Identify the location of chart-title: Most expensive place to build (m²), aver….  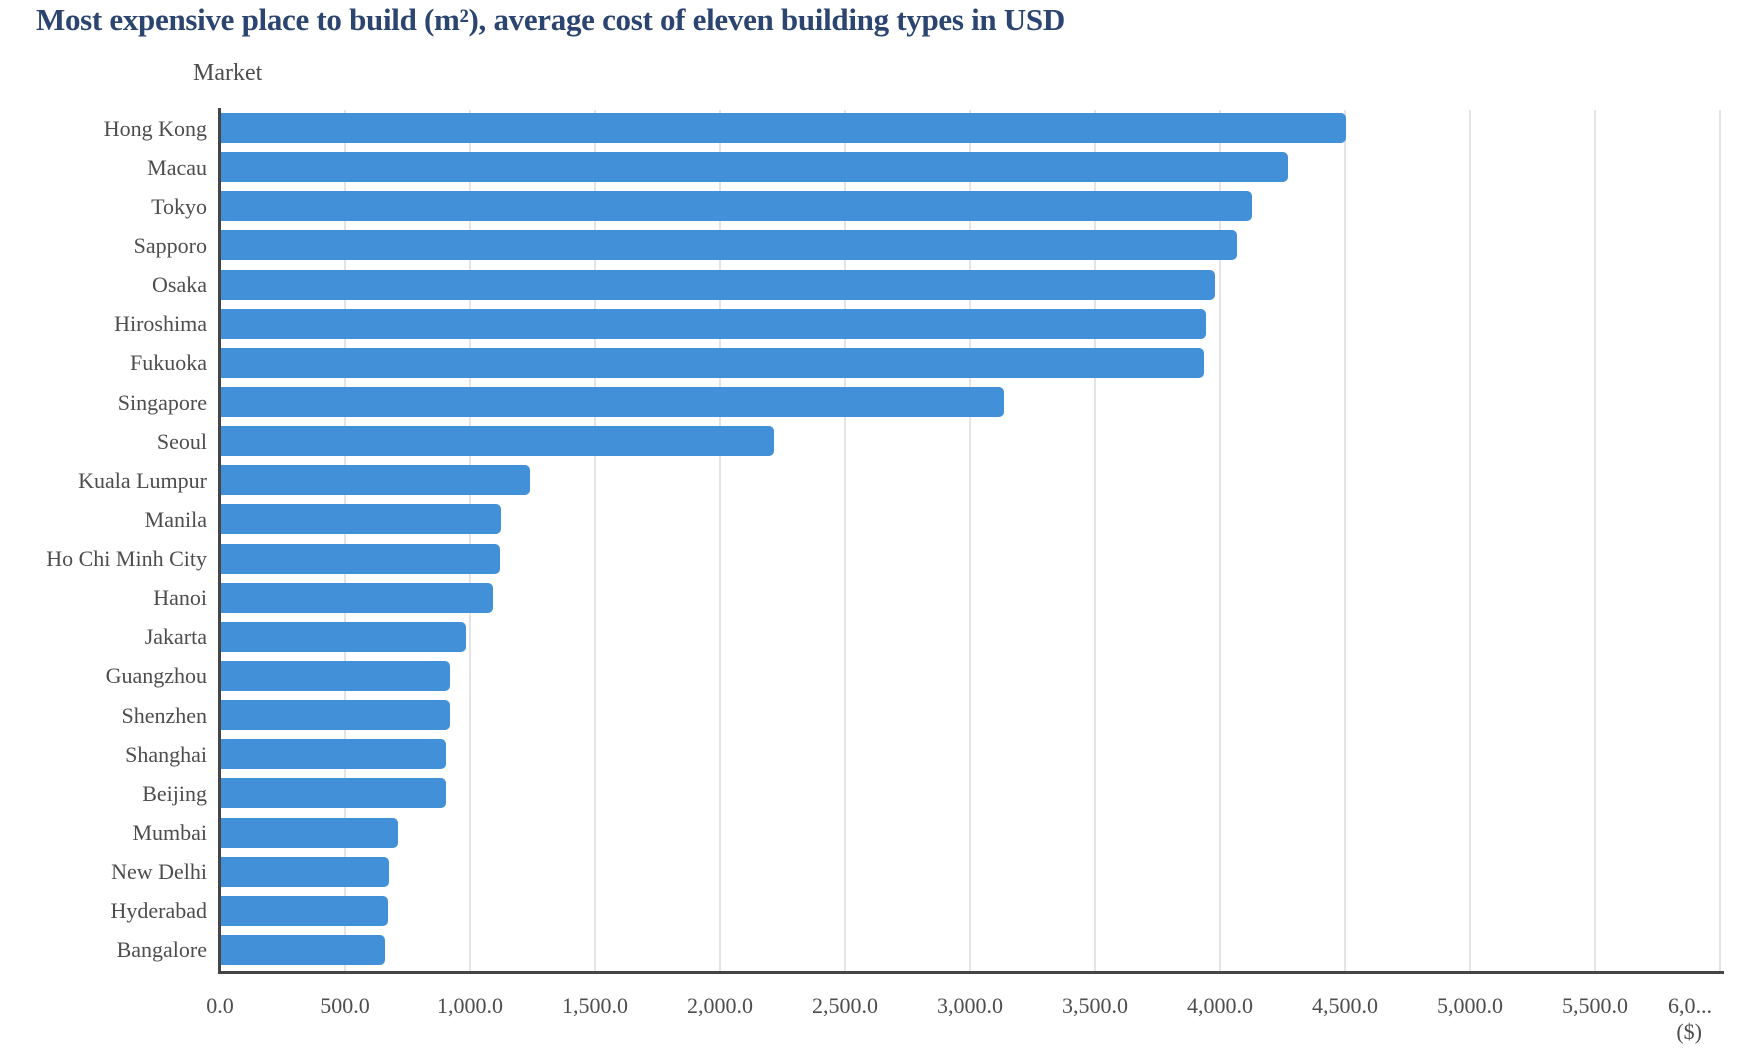
(550, 19).